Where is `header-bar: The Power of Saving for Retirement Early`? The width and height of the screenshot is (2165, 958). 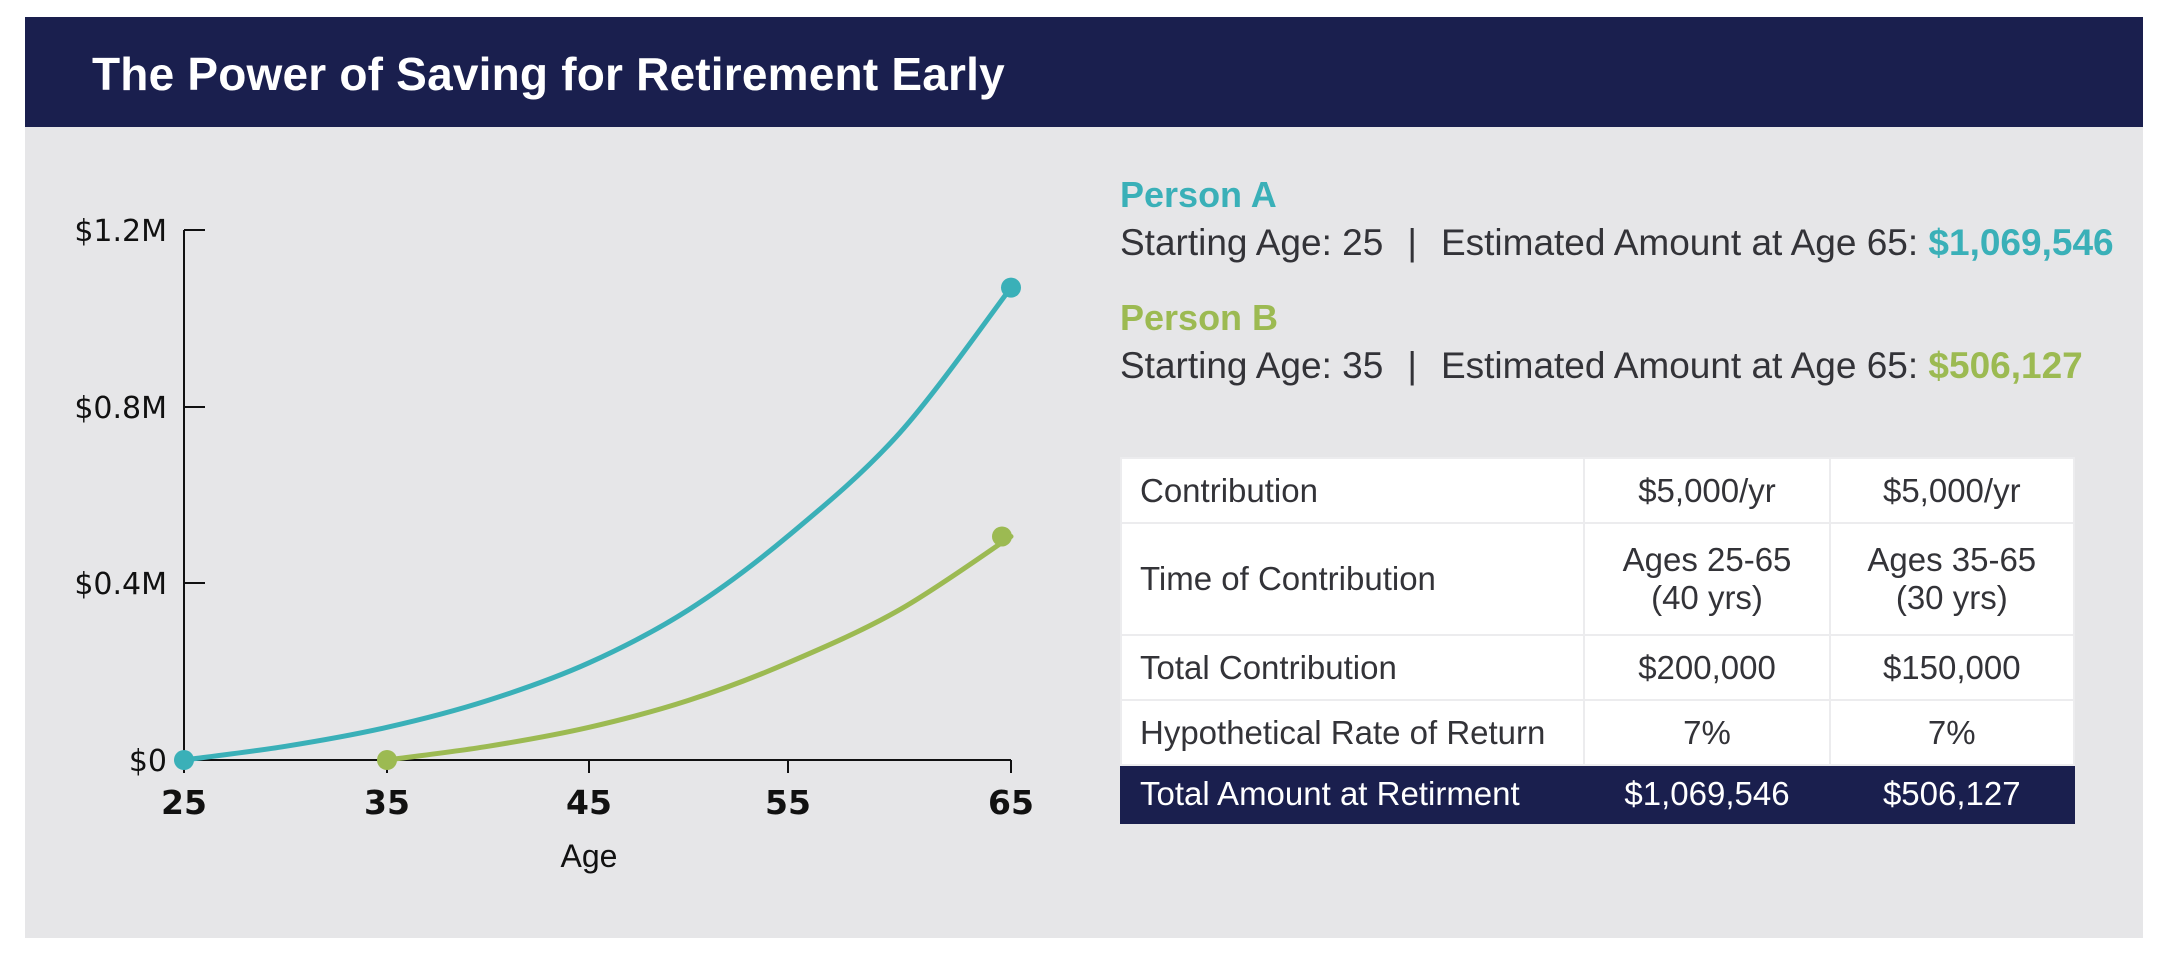
header-bar: The Power of Saving for Retirement Early is located at coordinates (1084, 72).